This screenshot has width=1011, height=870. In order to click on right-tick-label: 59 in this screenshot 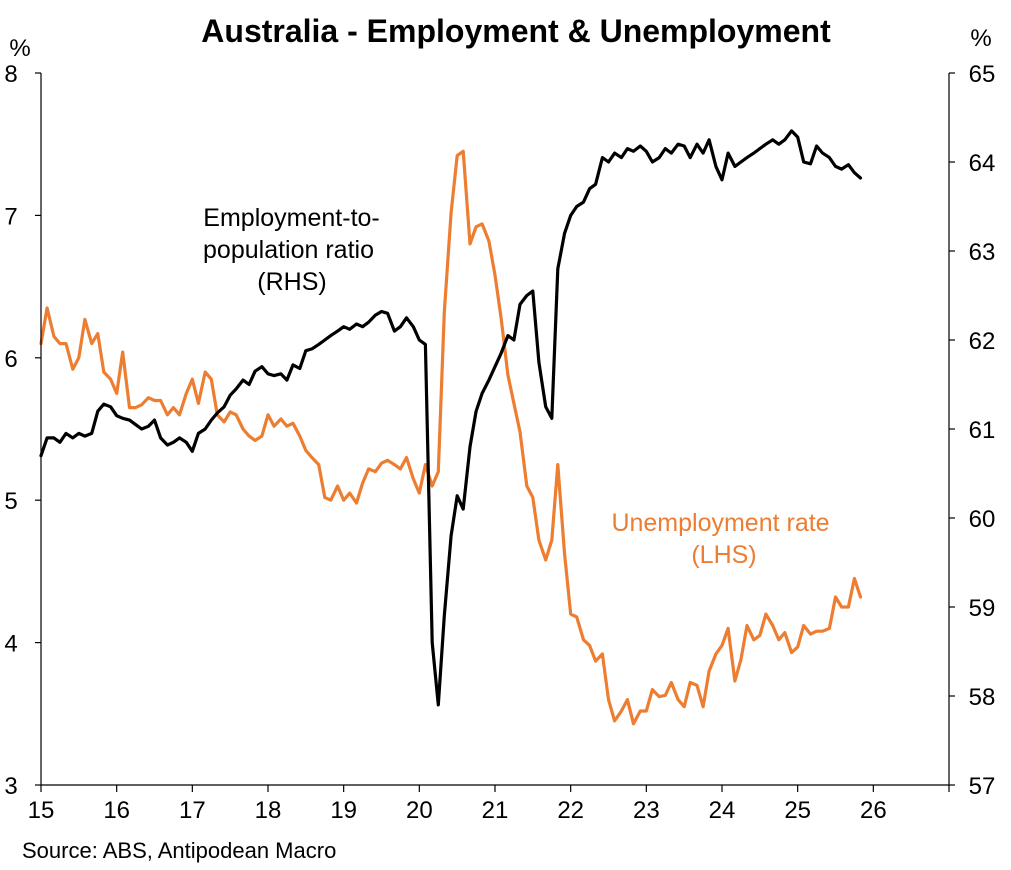, I will do `click(982, 608)`.